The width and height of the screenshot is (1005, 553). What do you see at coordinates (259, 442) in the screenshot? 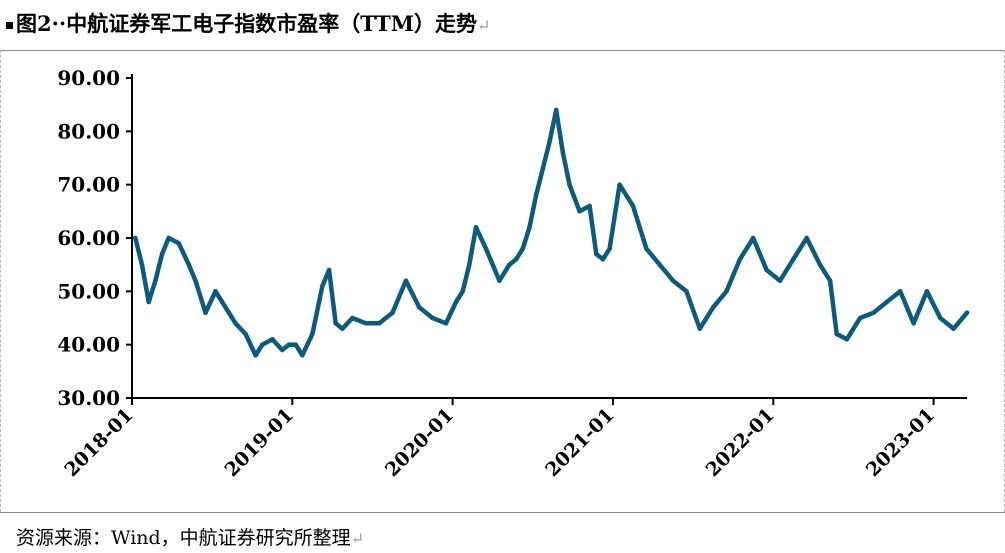
I see `x-tick-label: 2019-01` at bounding box center [259, 442].